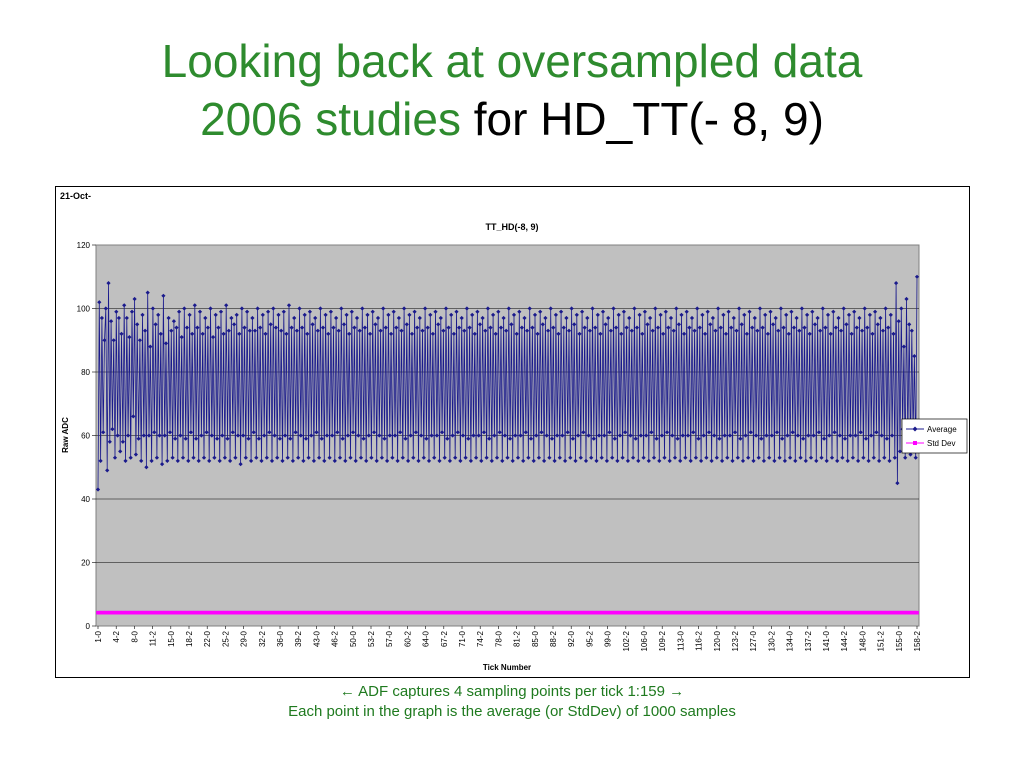 The height and width of the screenshot is (768, 1024). What do you see at coordinates (717, 640) in the screenshot?
I see `x-tick-label: 120-0` at bounding box center [717, 640].